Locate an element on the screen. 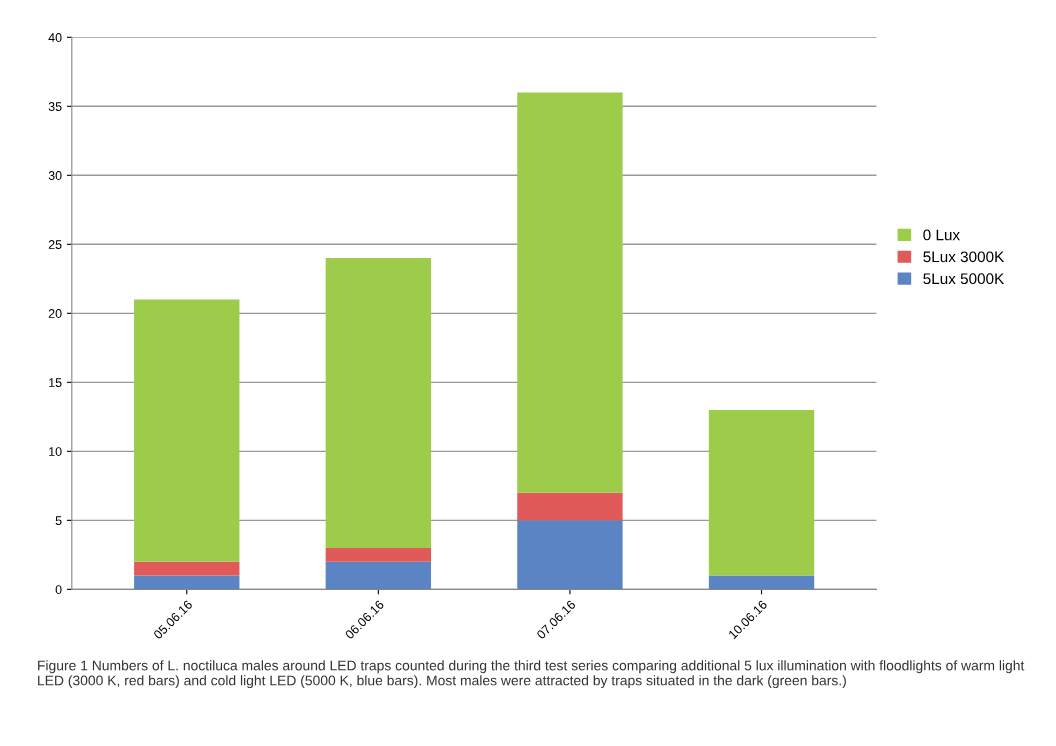 The width and height of the screenshot is (1056, 746). y-tick-label: 15 is located at coordinates (55, 382).